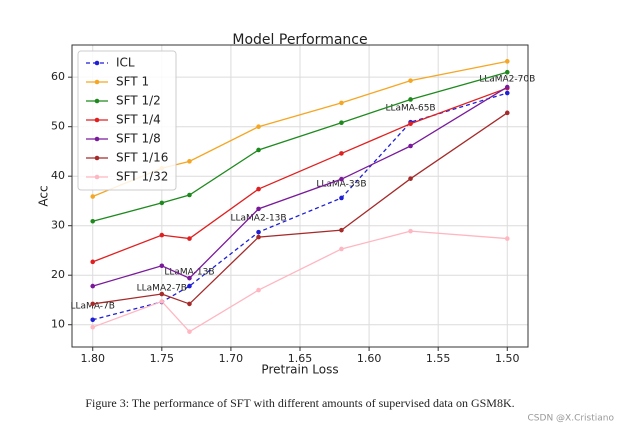  I want to click on x-tick-label: 1.55, so click(438, 358).